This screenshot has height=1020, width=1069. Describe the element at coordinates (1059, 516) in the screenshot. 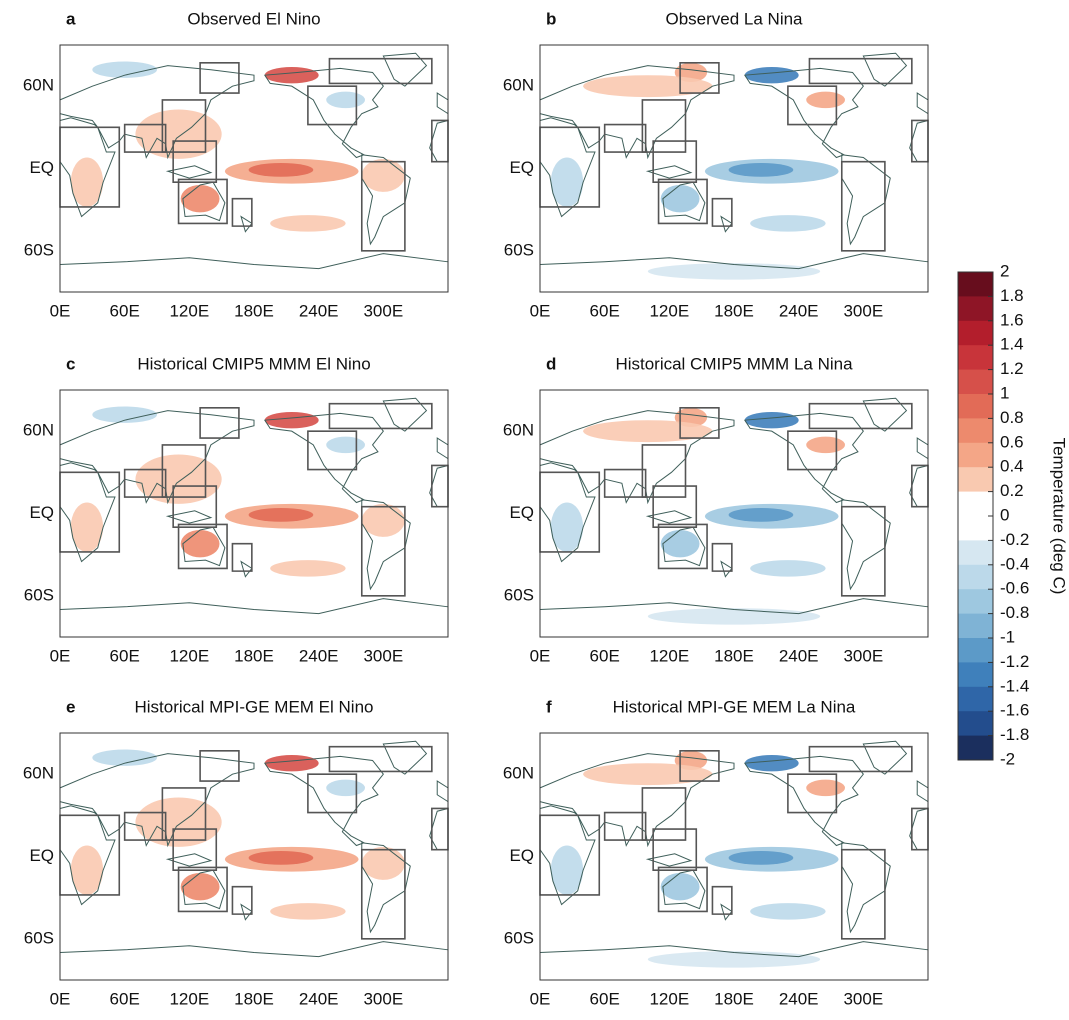

I see `colorbar-label: Temperature (deg C)` at that location.